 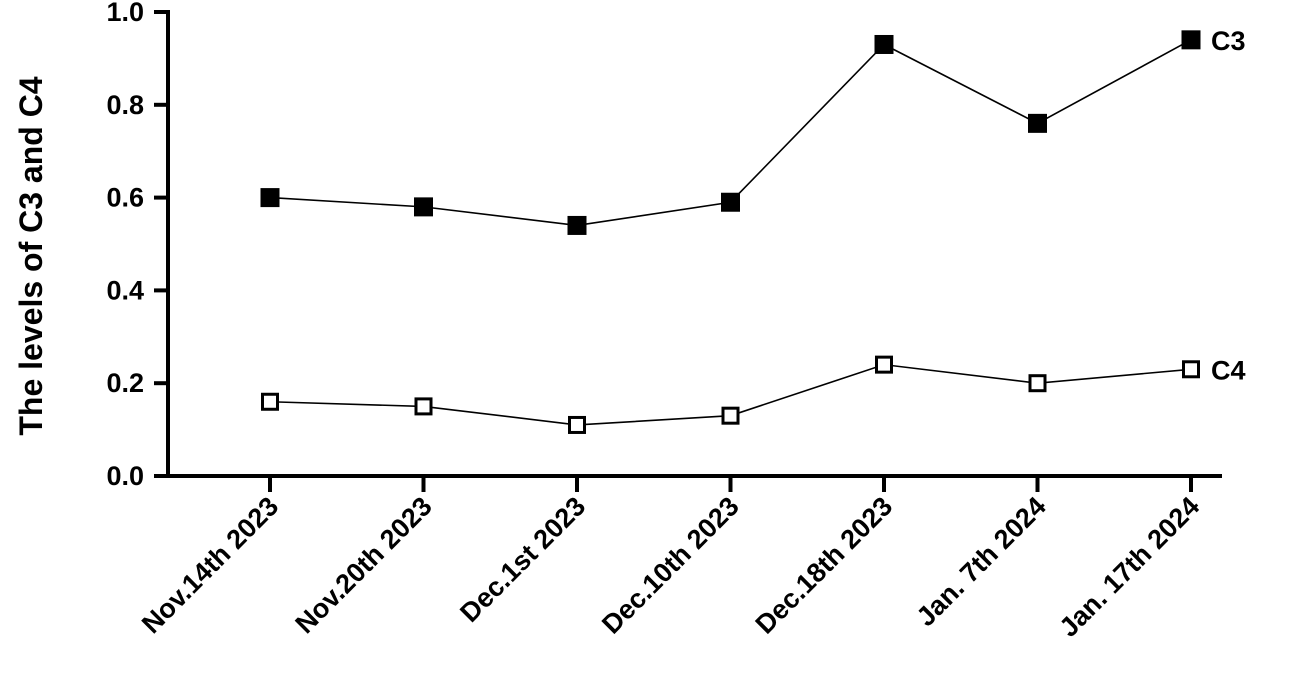 I want to click on y-axis-title: The levels of C3 and C4, so click(x=31, y=255).